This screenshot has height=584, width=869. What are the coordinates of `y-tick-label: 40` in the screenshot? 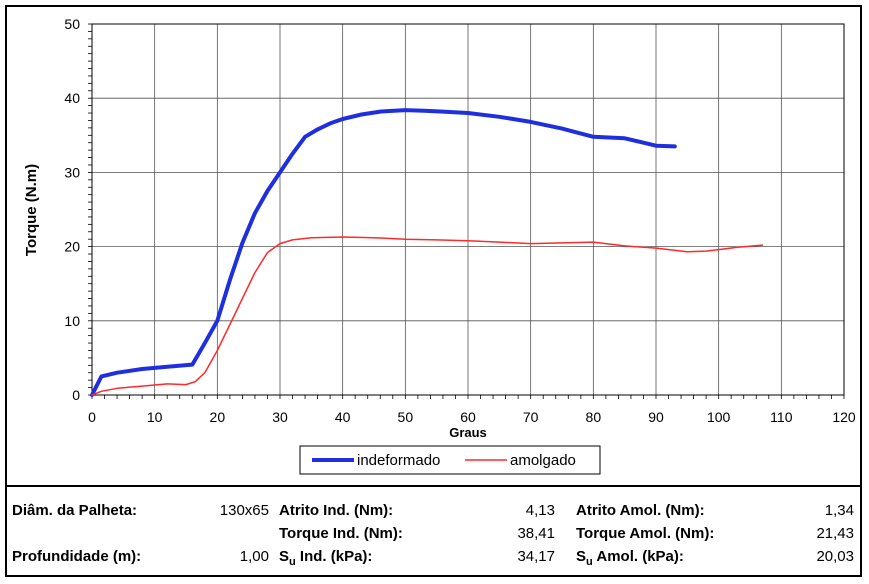 It's located at (72, 98).